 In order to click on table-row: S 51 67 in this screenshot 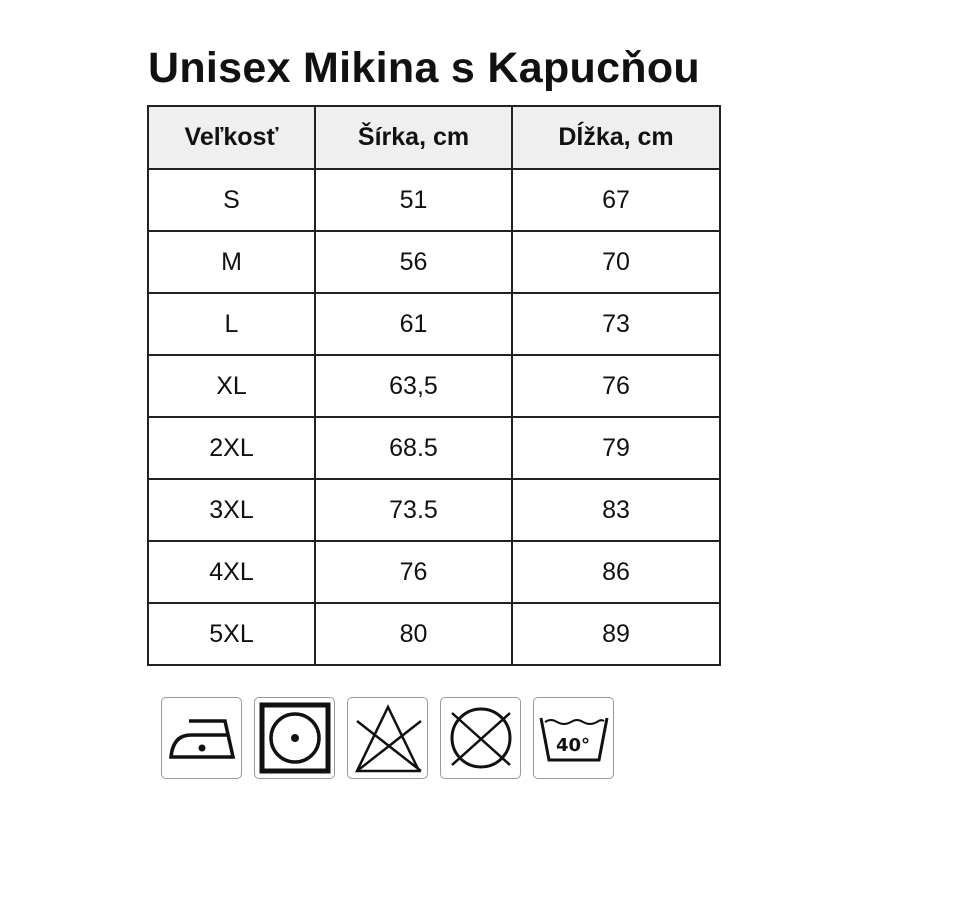, I will do `click(434, 200)`.